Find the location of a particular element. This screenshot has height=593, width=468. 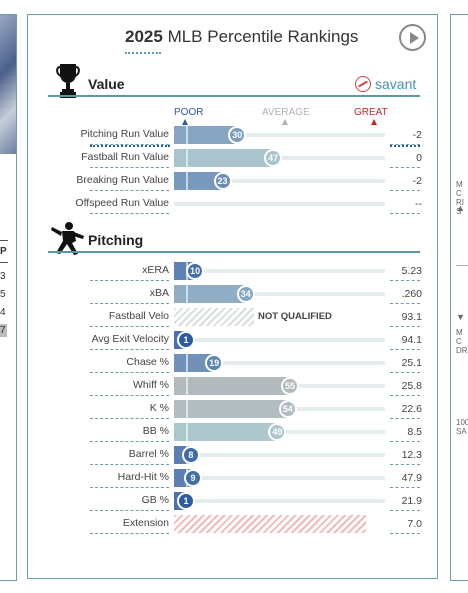

metric-row: K % 54 22.6 is located at coordinates (233, 409).